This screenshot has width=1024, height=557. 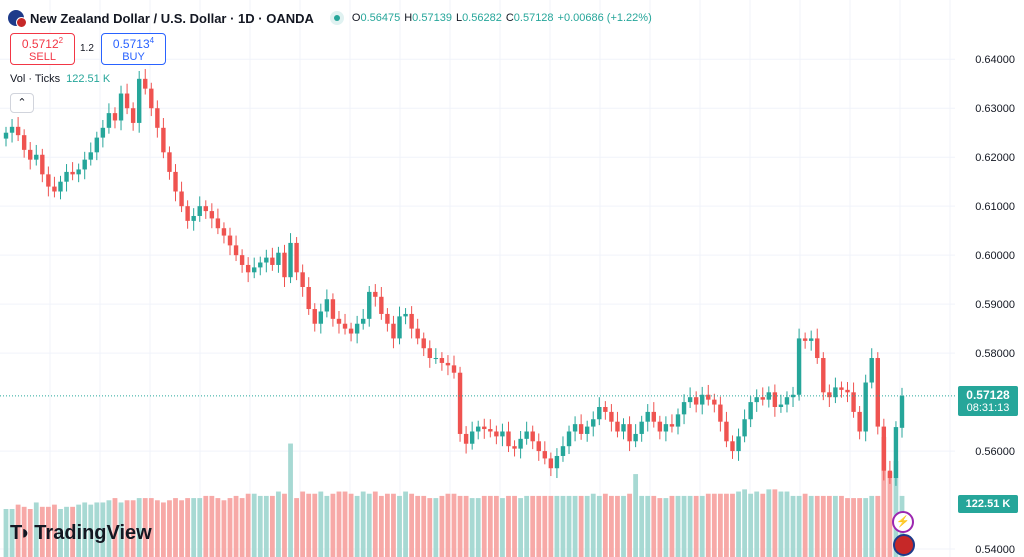 I want to click on volume-tag: 122.51 K, so click(x=988, y=504).